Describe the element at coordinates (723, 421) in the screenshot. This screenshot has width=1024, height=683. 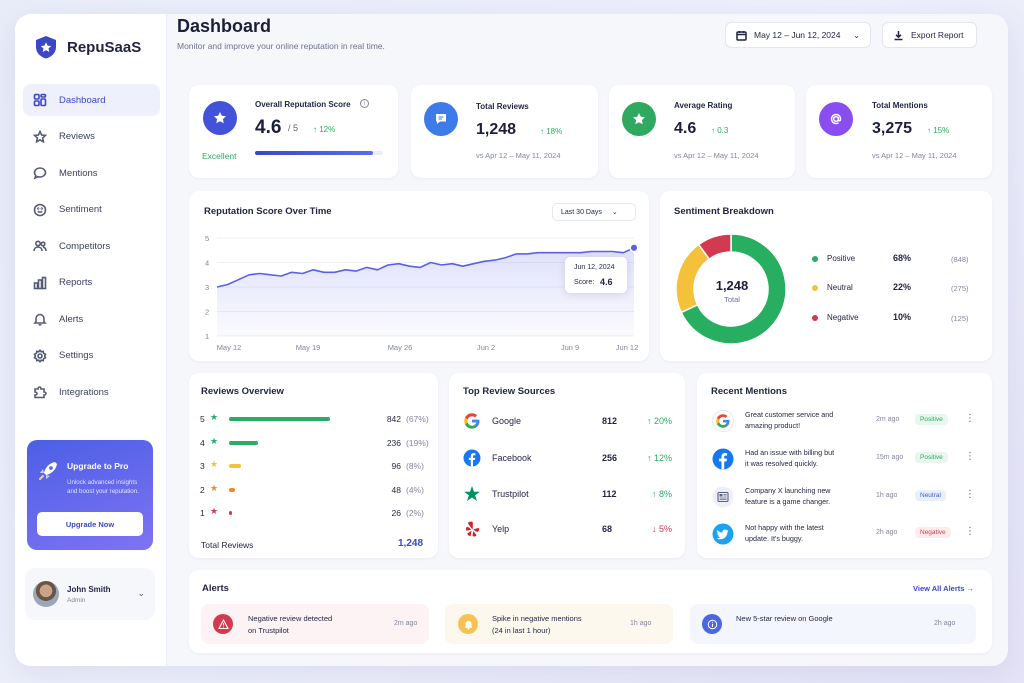
I see `google-icon` at that location.